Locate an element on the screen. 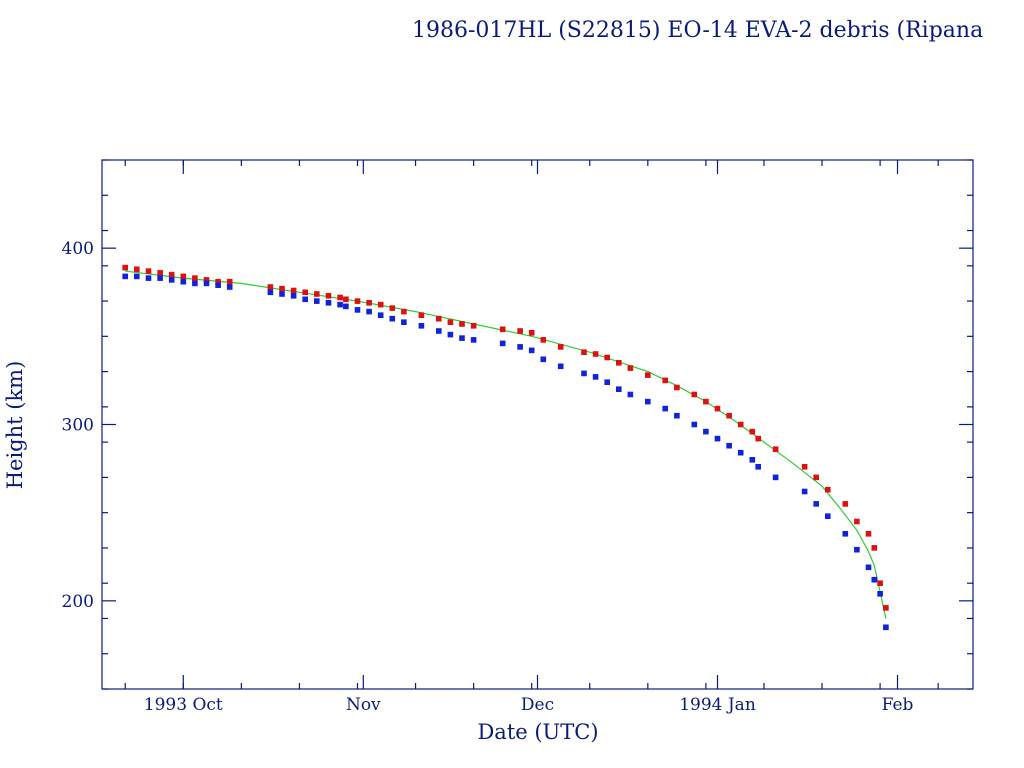  y-axis-label: Height (km) is located at coordinates (15, 425).